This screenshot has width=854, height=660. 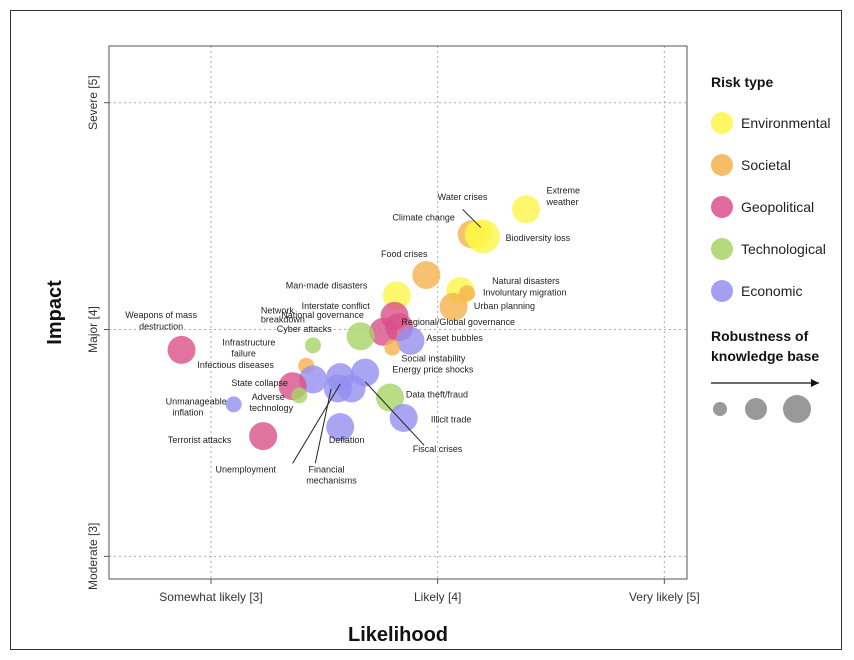 What do you see at coordinates (433, 370) in the screenshot?
I see `point-label: Energy price shocks` at bounding box center [433, 370].